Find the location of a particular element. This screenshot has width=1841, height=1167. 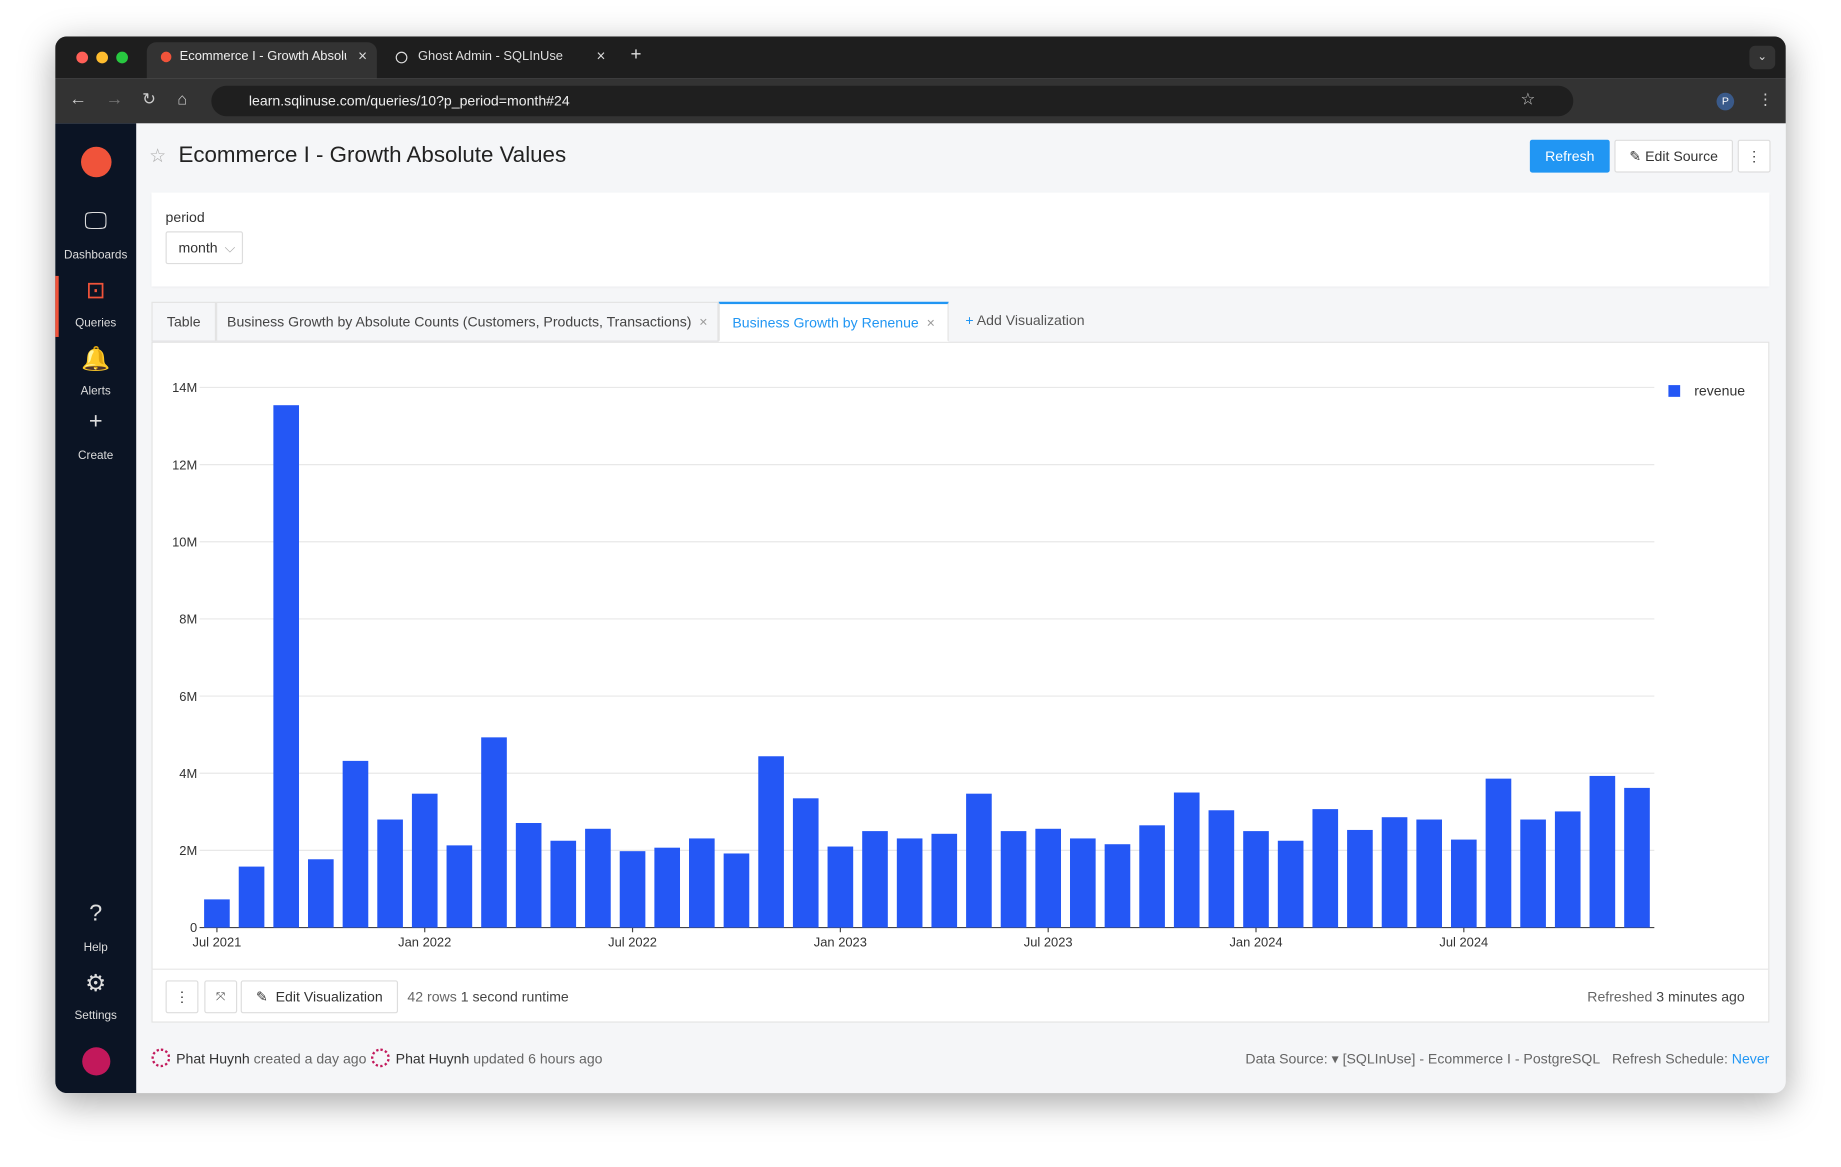

favorite-star: ☆ is located at coordinates (157, 156).